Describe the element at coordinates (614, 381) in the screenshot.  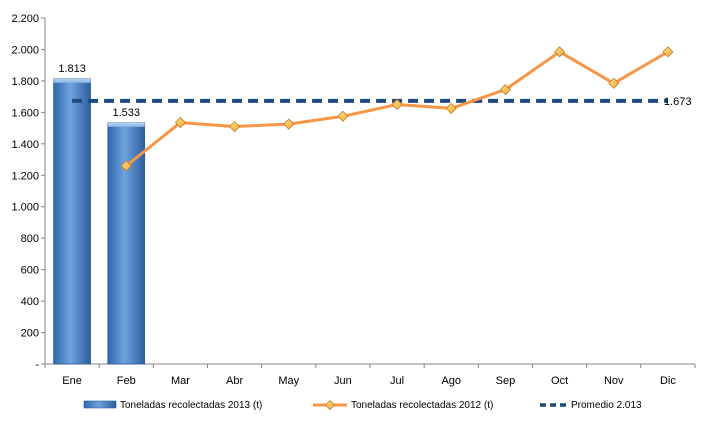
I see `x-tick-label: Nov` at that location.